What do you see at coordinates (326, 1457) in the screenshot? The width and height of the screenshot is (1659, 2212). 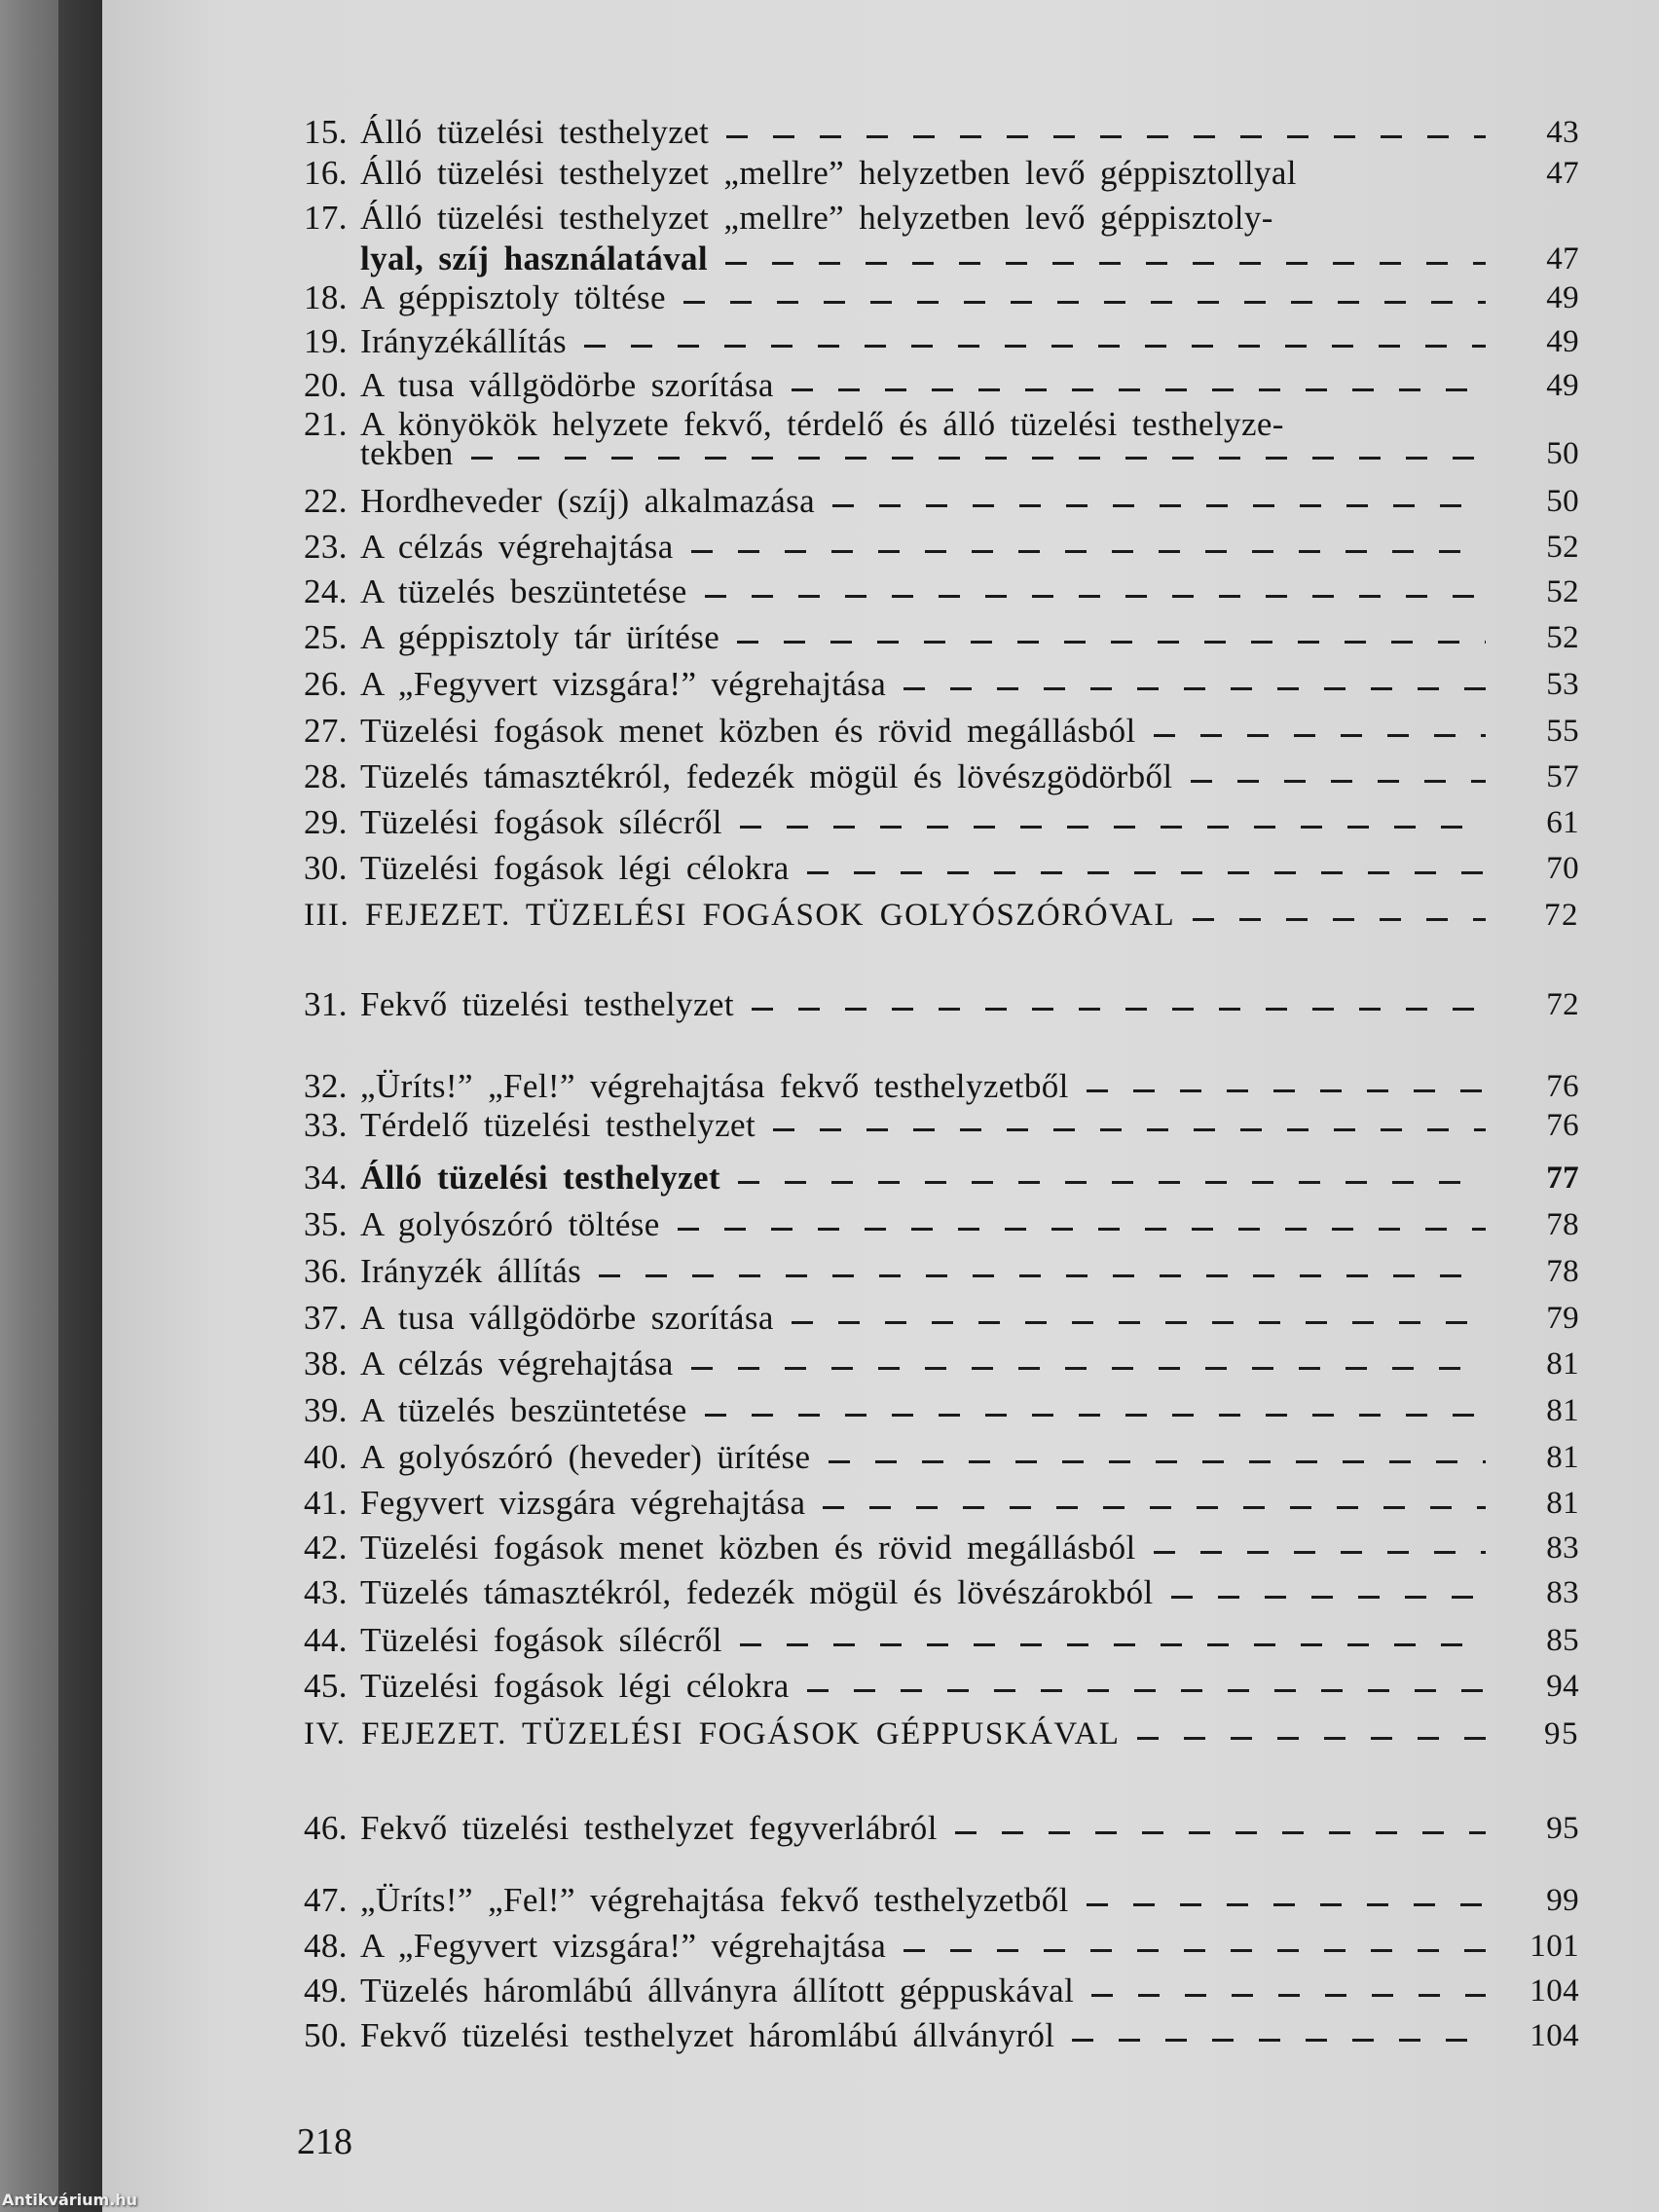 I see `entry-number: 40.` at bounding box center [326, 1457].